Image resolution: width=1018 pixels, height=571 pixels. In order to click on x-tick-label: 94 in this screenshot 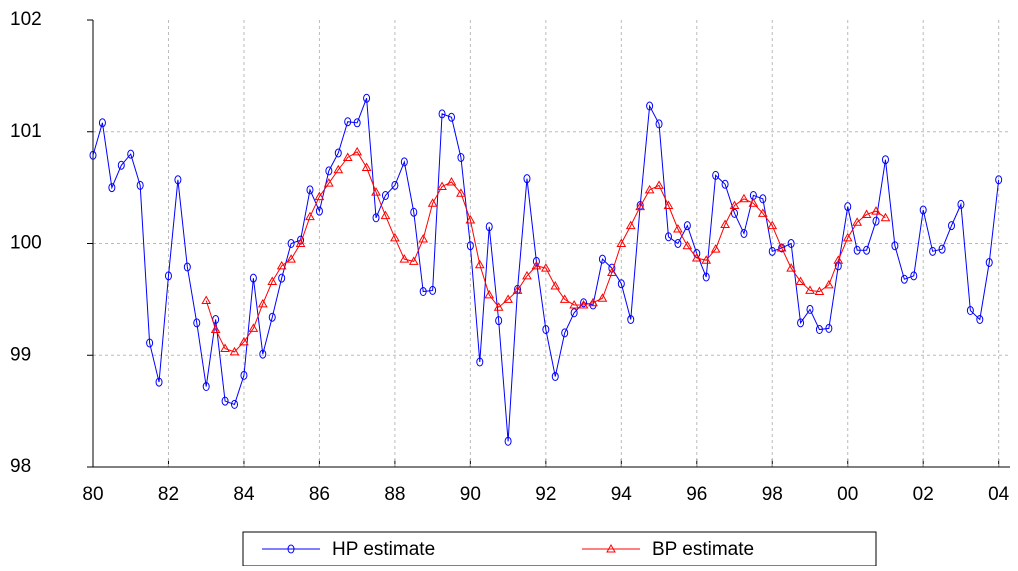, I will do `click(622, 494)`.